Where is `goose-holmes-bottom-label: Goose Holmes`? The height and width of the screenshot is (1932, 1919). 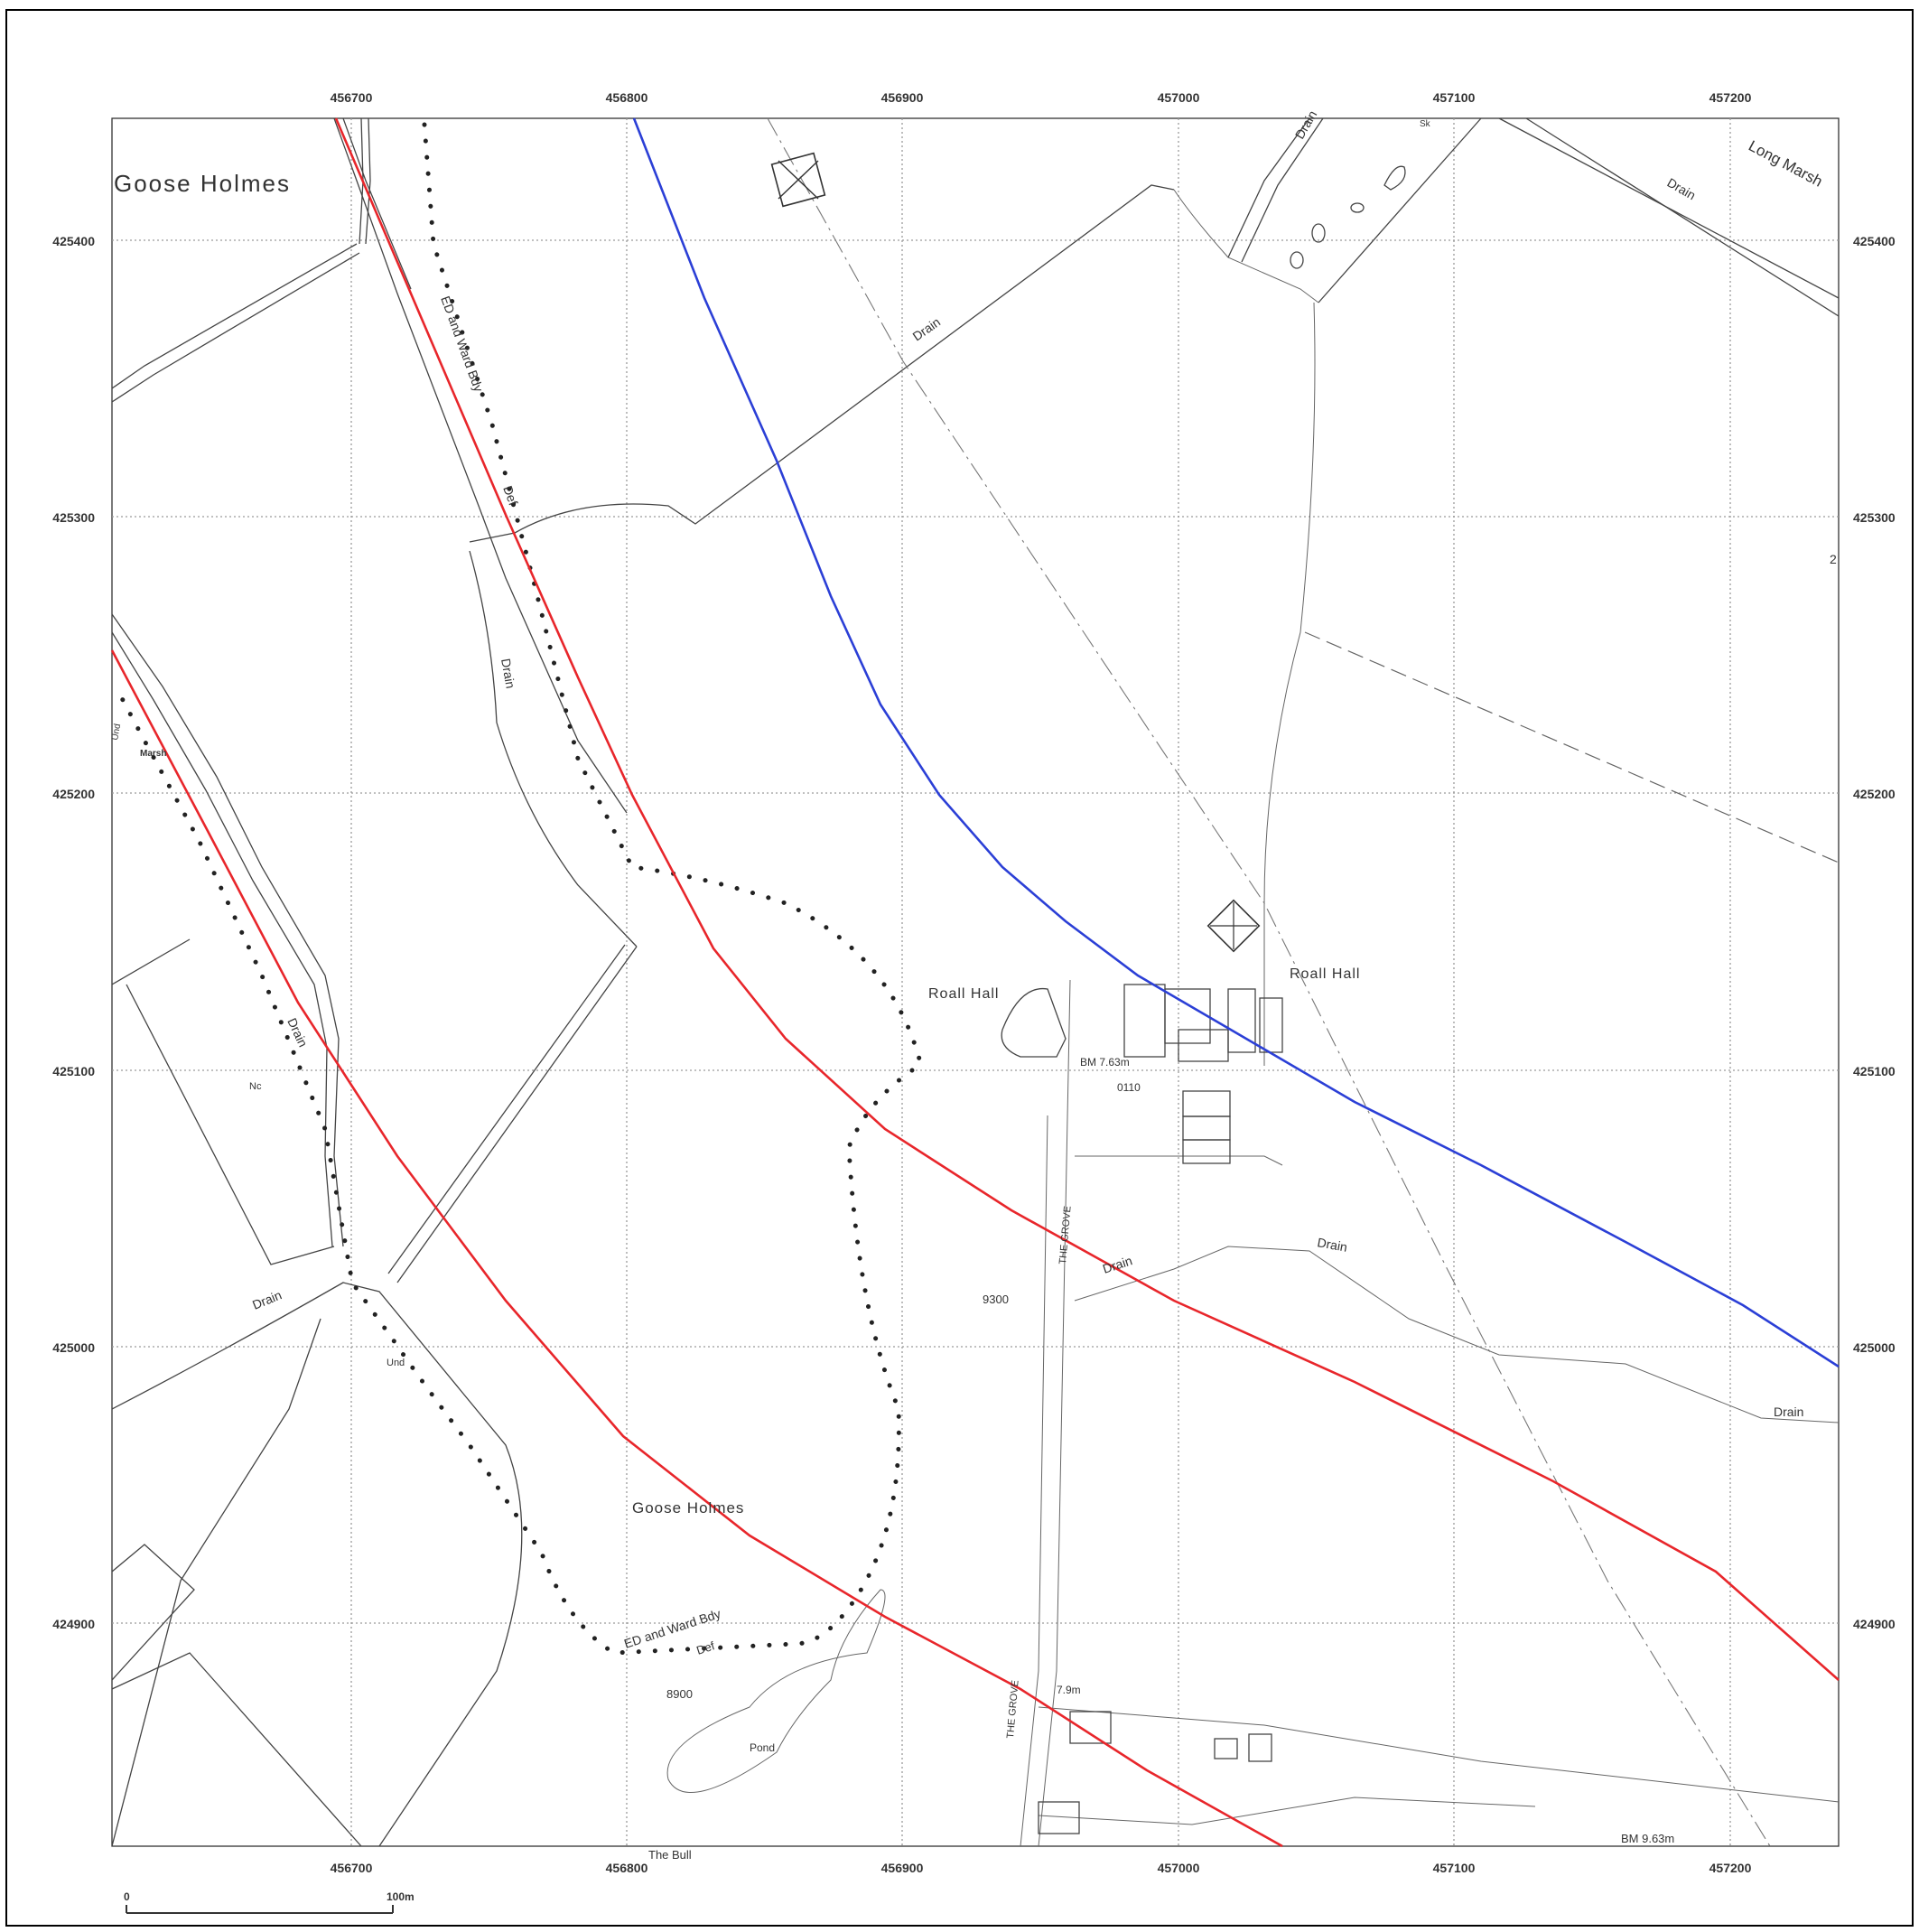 goose-holmes-bottom-label: Goose Holmes is located at coordinates (688, 1508).